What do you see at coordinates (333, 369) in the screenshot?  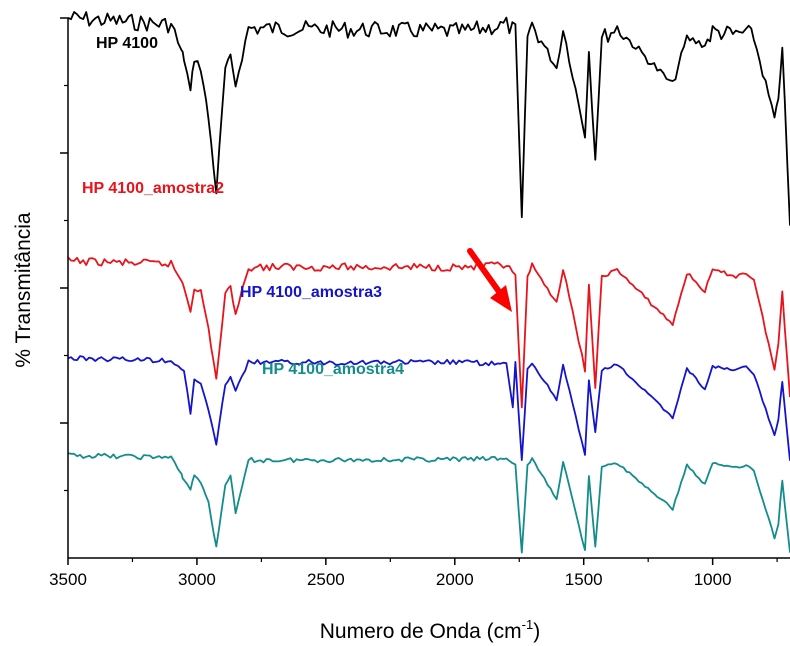 I see `series-label-amostra4: HP 4100_amostra4` at bounding box center [333, 369].